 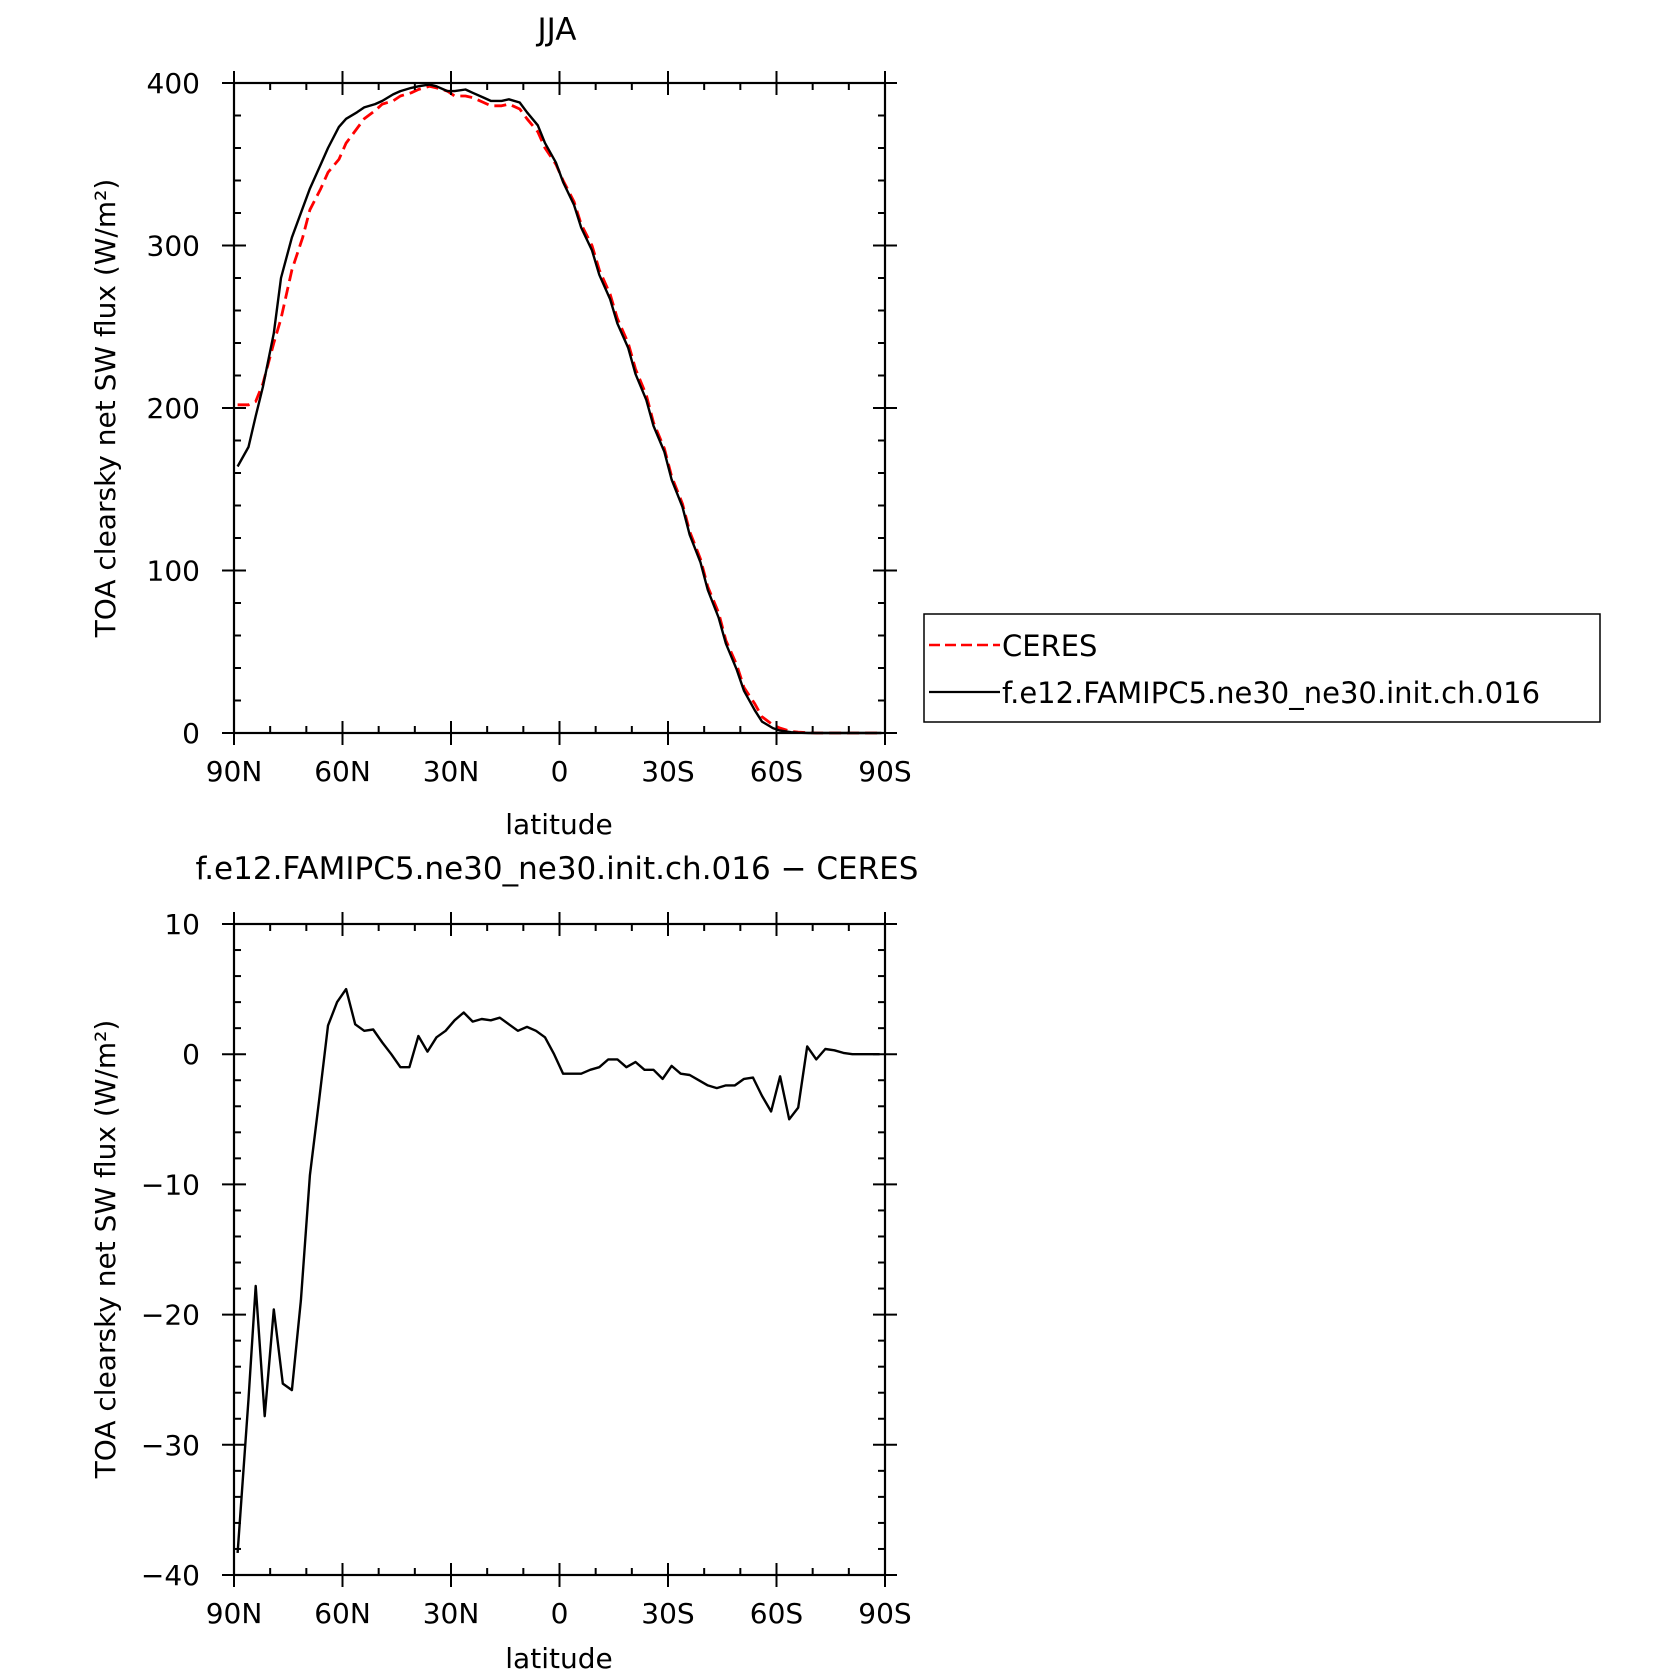 What do you see at coordinates (105, 1250) in the screenshot?
I see `bottom-y-axis-label: TOA clearsky net SW flux (W/m²)` at bounding box center [105, 1250].